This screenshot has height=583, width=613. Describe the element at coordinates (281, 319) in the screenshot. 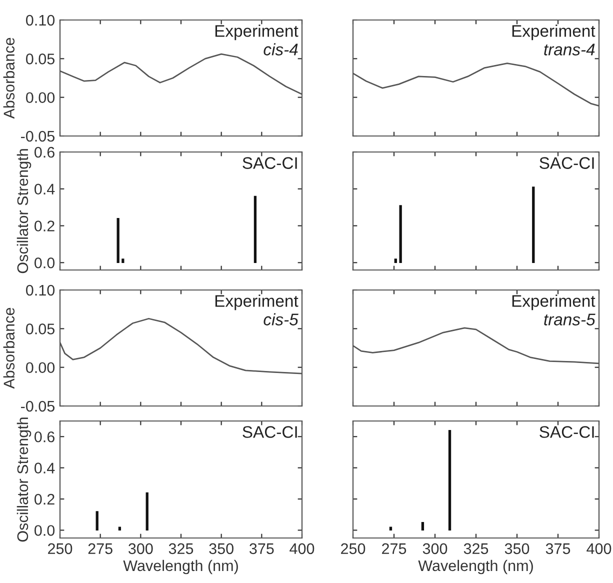

I see `annotation: cis-5` at that location.